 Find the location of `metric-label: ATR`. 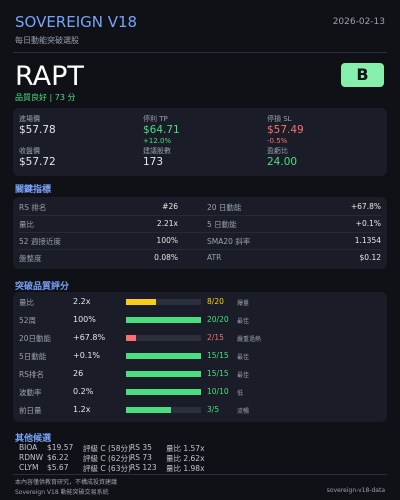

metric-label: ATR is located at coordinates (214, 257).